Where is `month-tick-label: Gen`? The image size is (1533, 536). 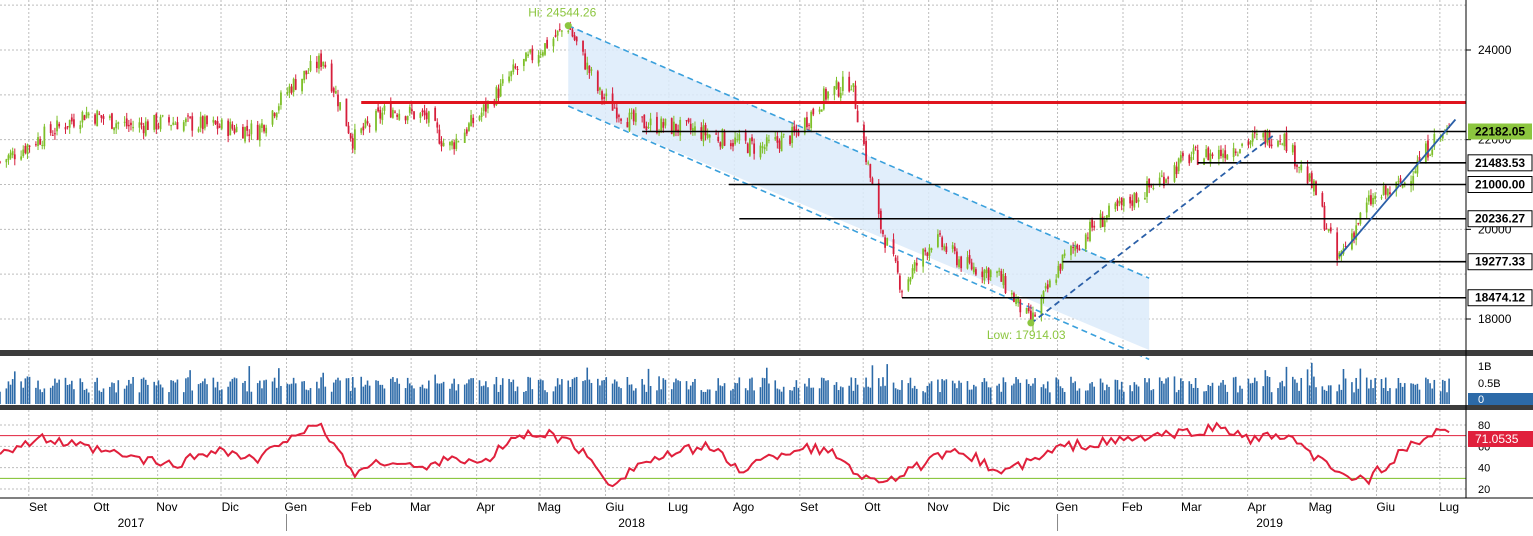
month-tick-label: Gen is located at coordinates (295, 507).